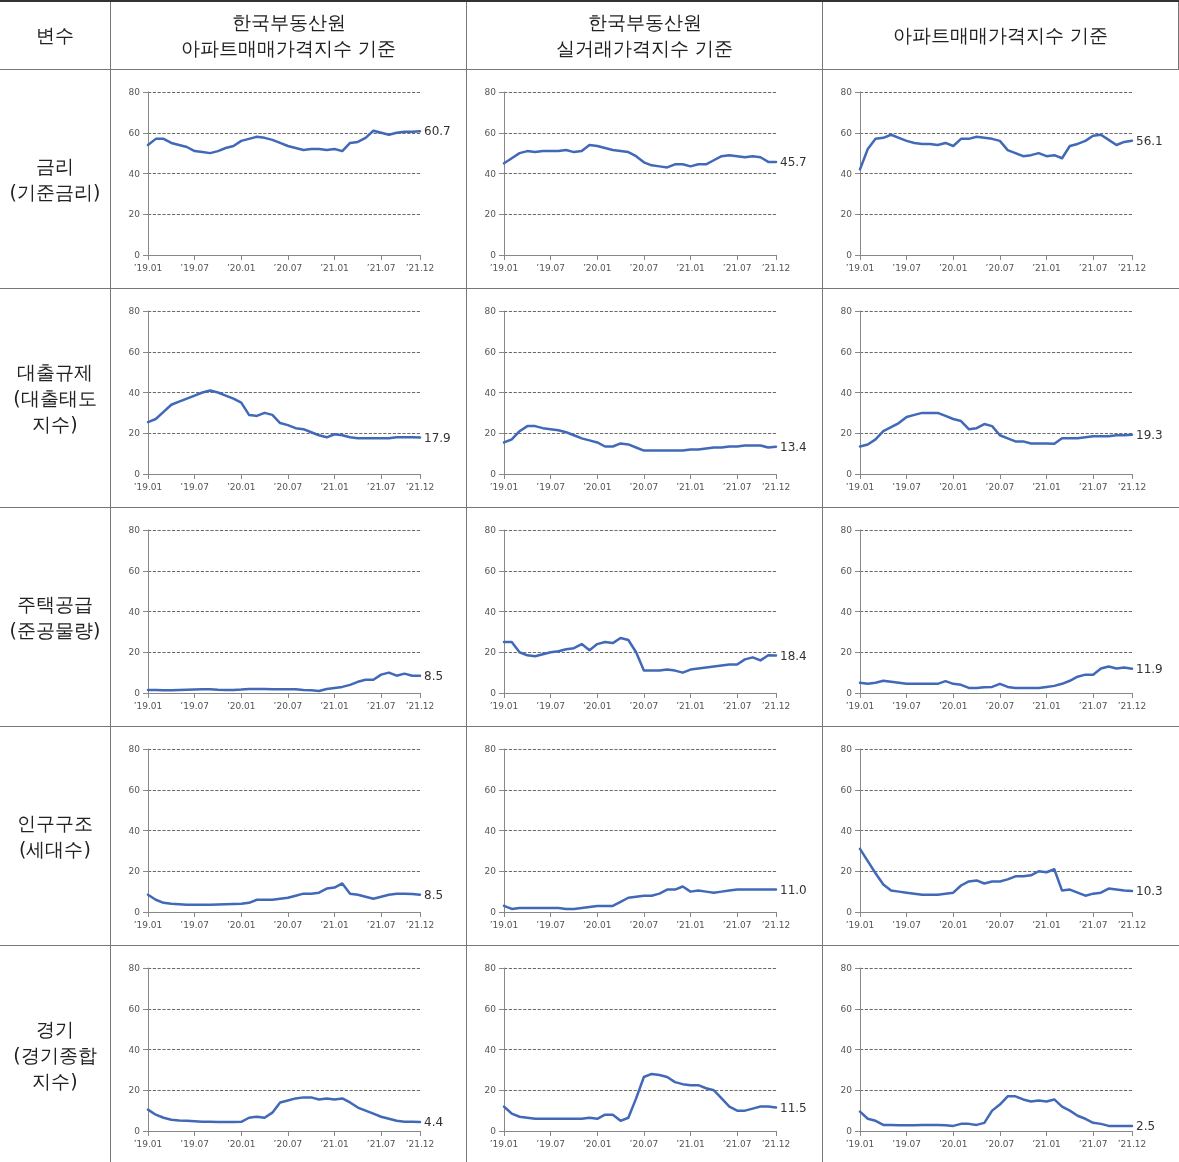 The width and height of the screenshot is (1179, 1162). I want to click on data-label: 56.1, so click(1149, 140).